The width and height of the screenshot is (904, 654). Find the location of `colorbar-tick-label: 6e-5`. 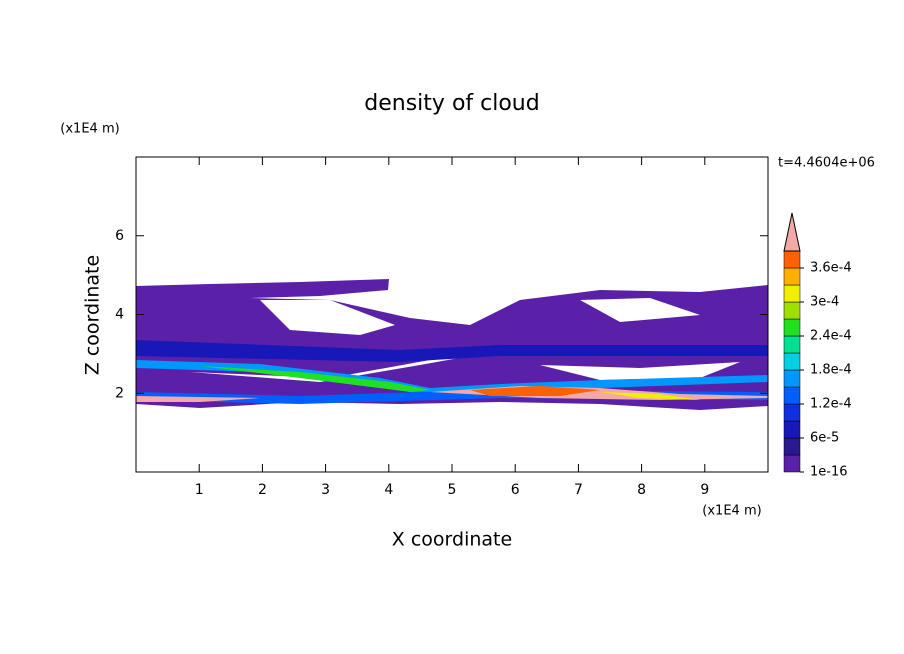

colorbar-tick-label: 6e-5 is located at coordinates (824, 438).